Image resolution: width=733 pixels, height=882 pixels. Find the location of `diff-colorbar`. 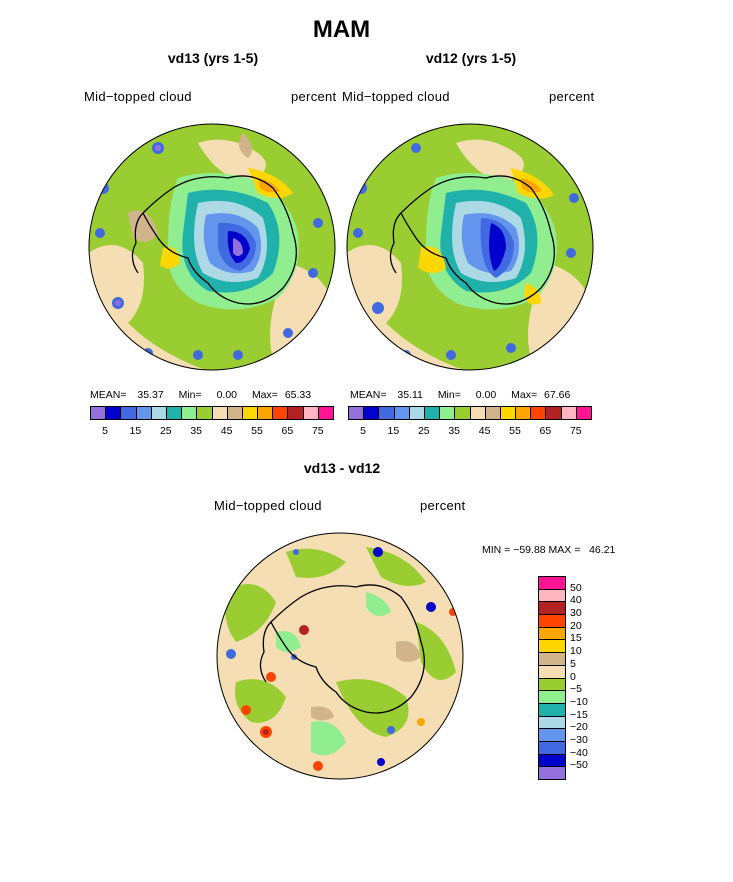

diff-colorbar is located at coordinates (552, 678).